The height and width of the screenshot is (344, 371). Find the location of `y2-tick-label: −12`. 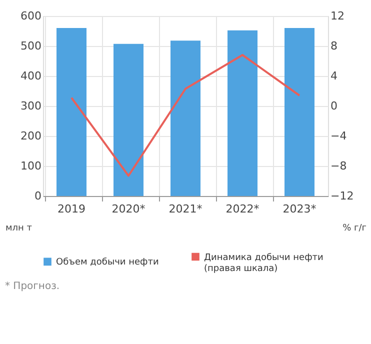

y2-tick-label: −12 is located at coordinates (342, 196).